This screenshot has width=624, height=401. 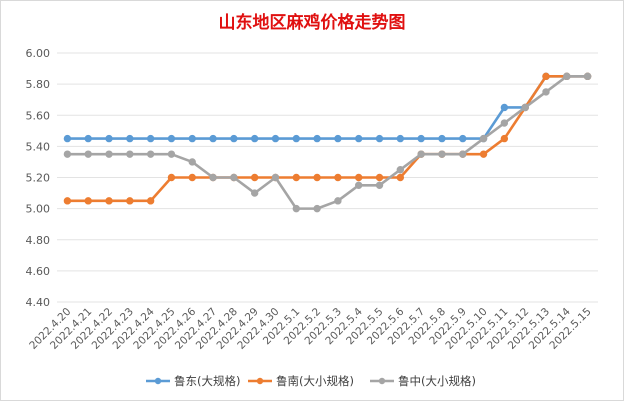 What do you see at coordinates (38, 271) in the screenshot?
I see `y-tick-label: 4.60` at bounding box center [38, 271].